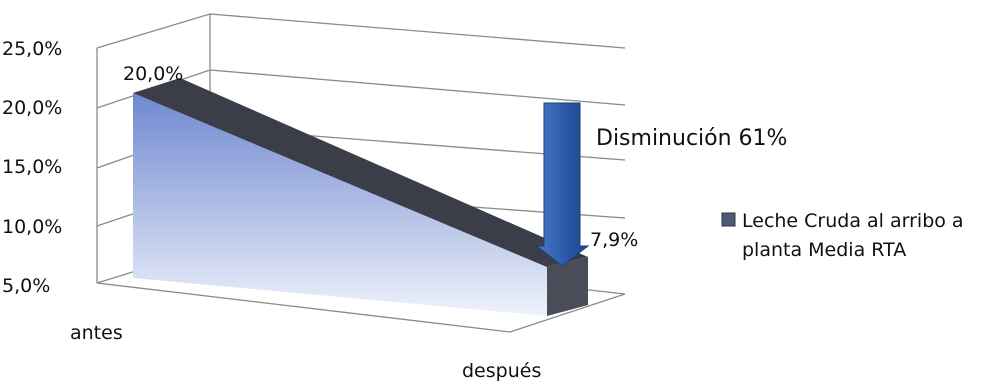  What do you see at coordinates (96, 333) in the screenshot?
I see `category-label-antes: antes` at bounding box center [96, 333].